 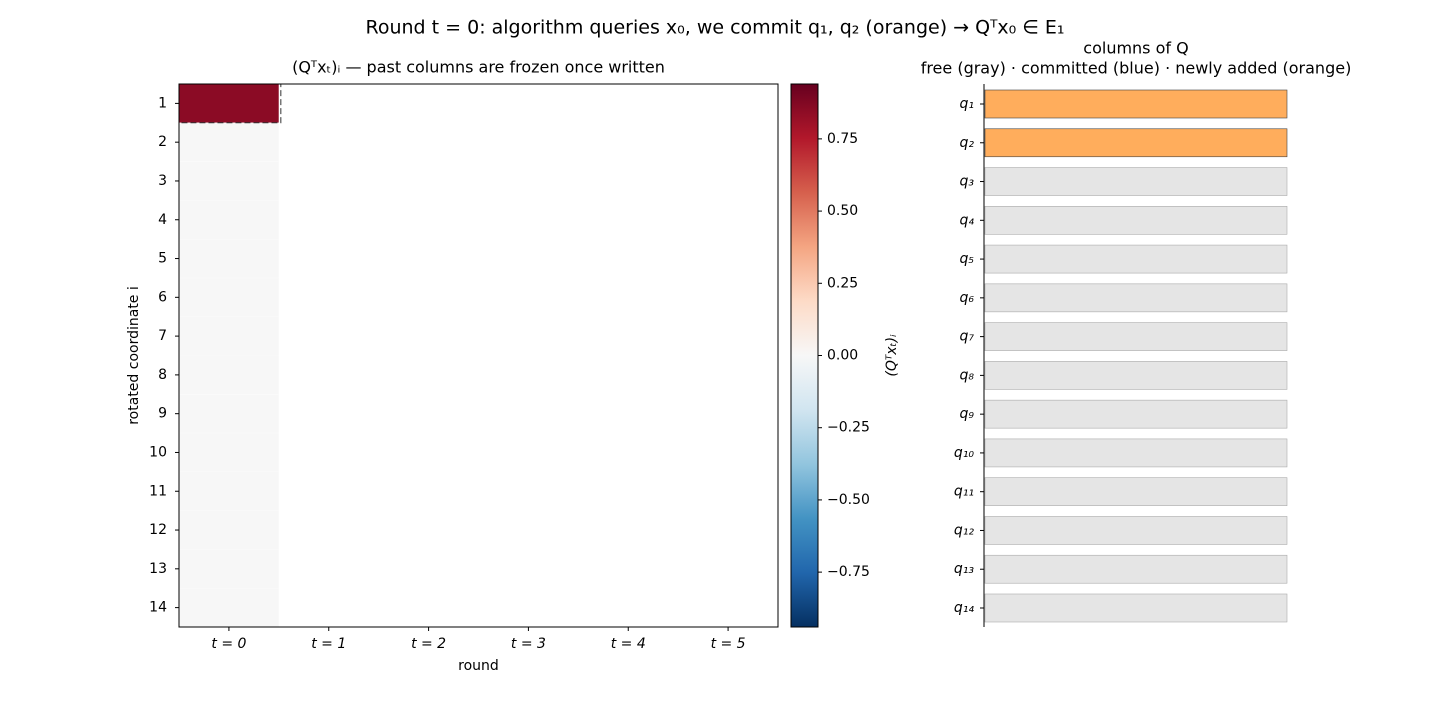 What do you see at coordinates (892, 355) in the screenshot?
I see `colorbar-label: (Qᵀxₜ)ᵢ` at bounding box center [892, 355].